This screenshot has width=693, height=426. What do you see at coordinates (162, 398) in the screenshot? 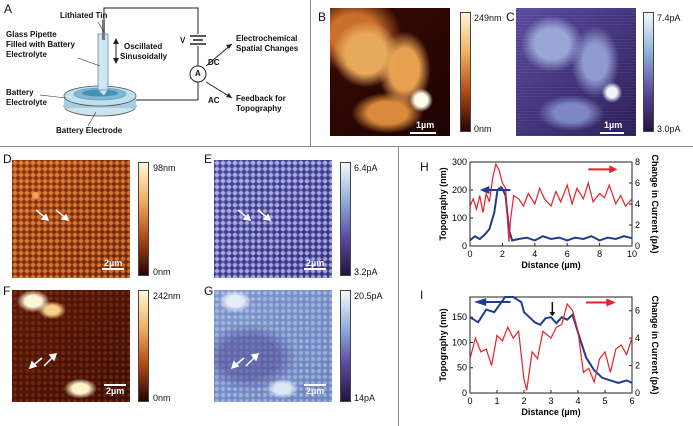
I see `colorbar-f-min: 0nm` at bounding box center [162, 398].